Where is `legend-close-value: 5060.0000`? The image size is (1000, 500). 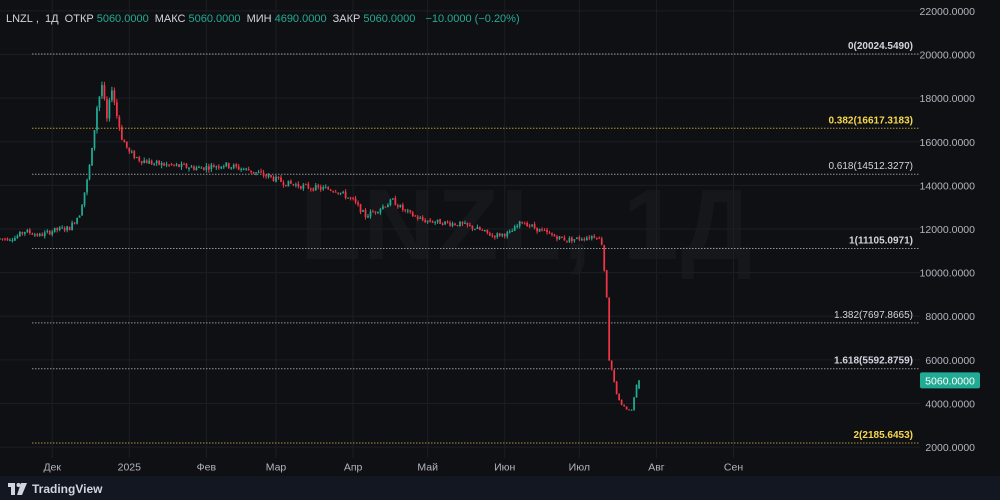
legend-close-value: 5060.0000 is located at coordinates (389, 19).